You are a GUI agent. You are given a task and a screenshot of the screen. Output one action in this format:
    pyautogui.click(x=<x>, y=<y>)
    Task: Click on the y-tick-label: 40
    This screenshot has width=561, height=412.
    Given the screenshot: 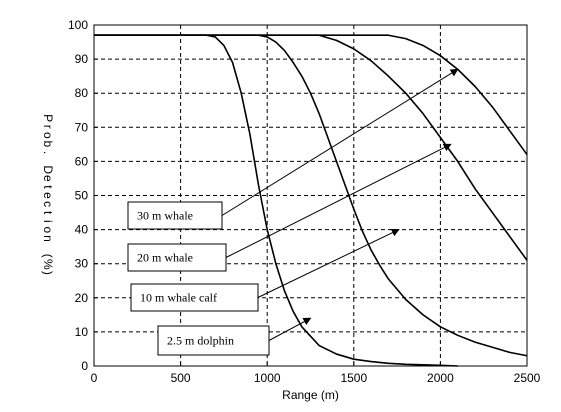 What is the action you would take?
    pyautogui.click(x=82, y=230)
    